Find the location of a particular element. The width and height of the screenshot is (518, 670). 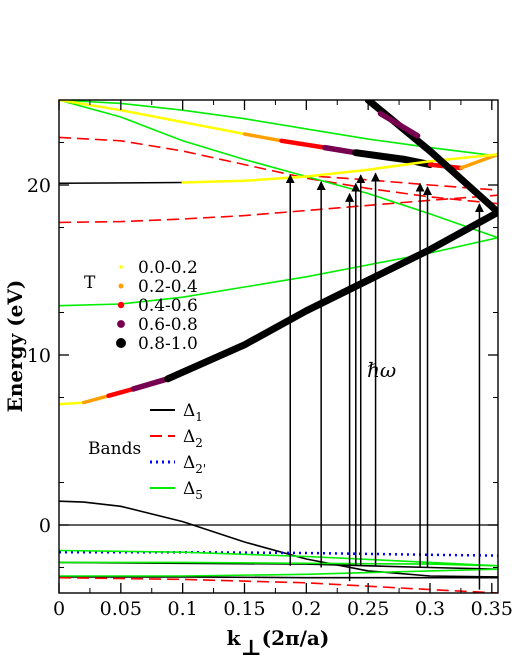

y-tick-label-0: 0 is located at coordinates (45, 526).